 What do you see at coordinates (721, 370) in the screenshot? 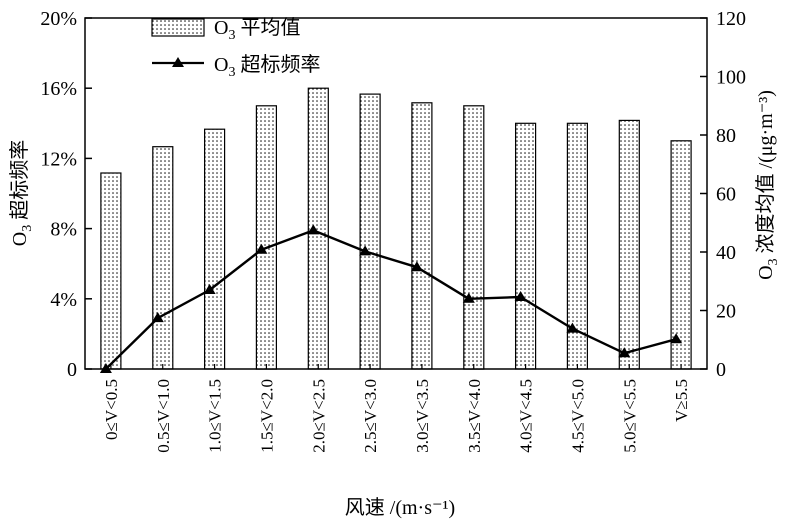
I see `y-right-tick-label: 0` at bounding box center [721, 370].